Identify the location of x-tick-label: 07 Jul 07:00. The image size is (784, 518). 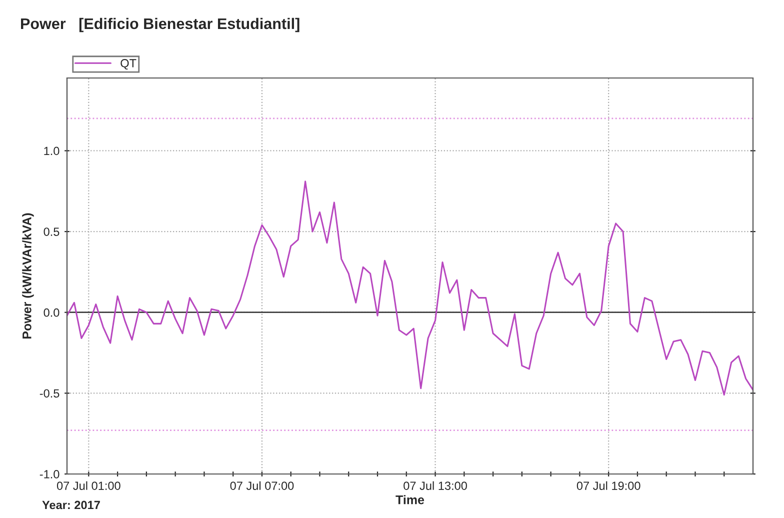
(262, 485).